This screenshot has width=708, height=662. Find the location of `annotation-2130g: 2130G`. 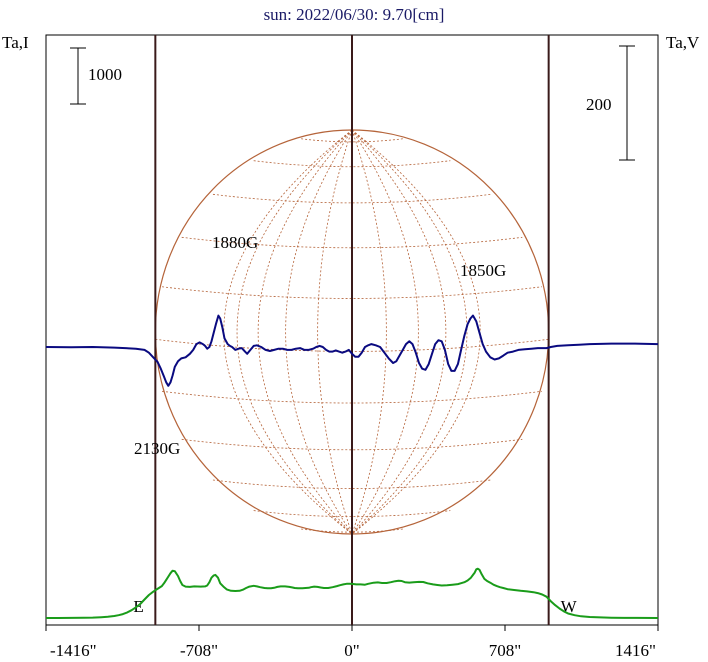

annotation-2130g: 2130G is located at coordinates (157, 448).